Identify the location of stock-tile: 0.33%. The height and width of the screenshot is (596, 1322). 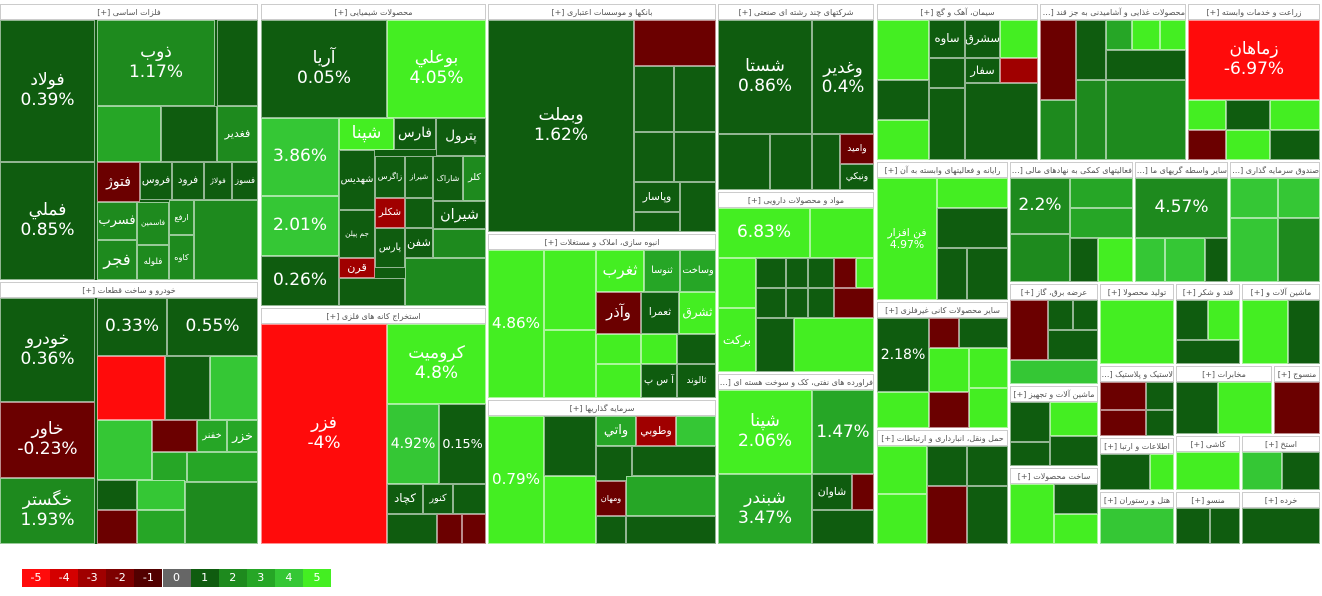
(132, 327).